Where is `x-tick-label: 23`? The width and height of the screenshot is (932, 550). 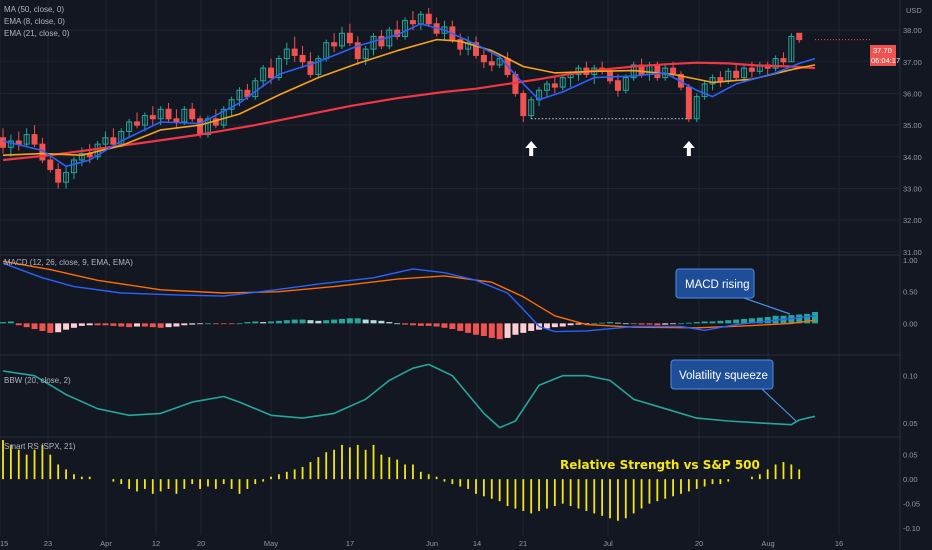 x-tick-label: 23 is located at coordinates (48, 543).